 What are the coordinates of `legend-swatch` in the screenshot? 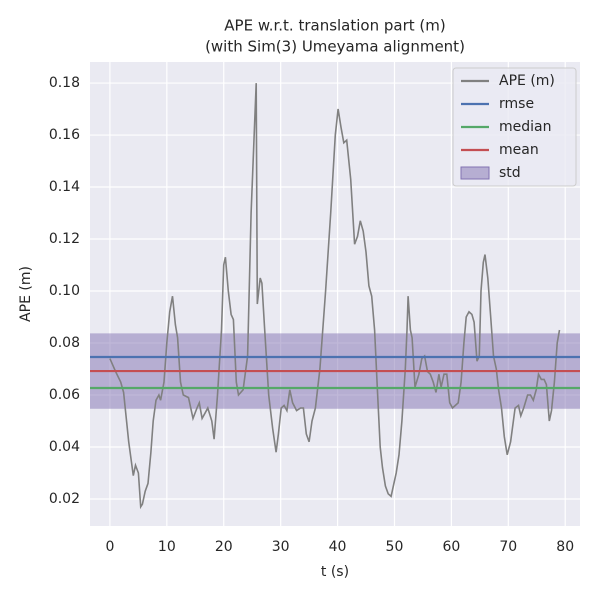 It's located at (475, 173).